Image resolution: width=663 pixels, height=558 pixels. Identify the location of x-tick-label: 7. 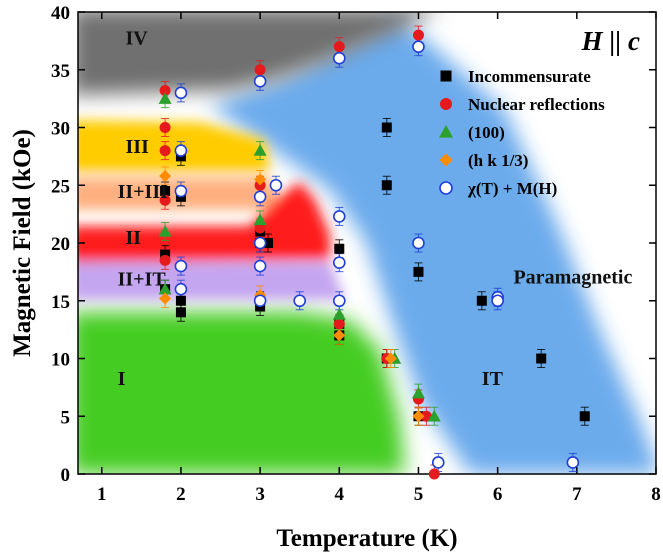
(577, 494).